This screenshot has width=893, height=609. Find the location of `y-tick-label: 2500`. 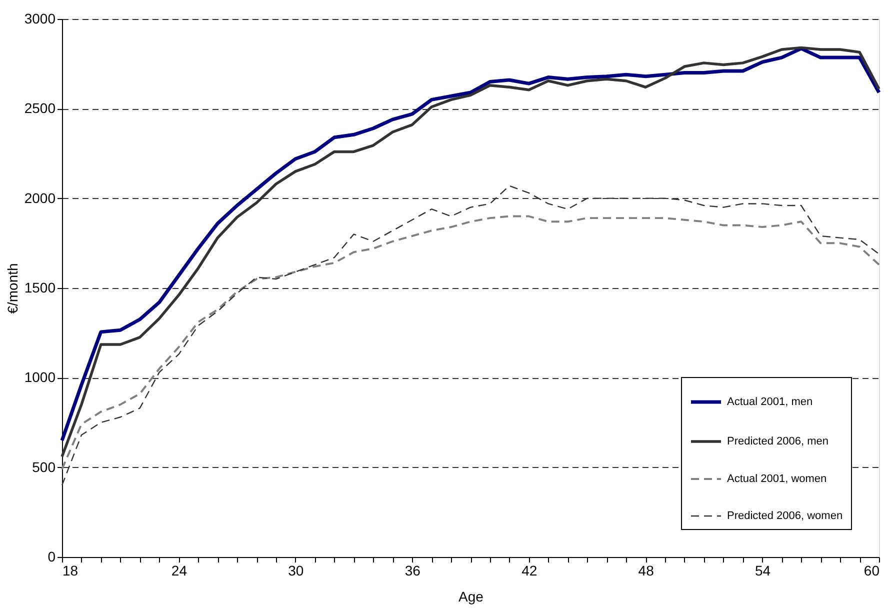

y-tick-label: 2500 is located at coordinates (40, 108).